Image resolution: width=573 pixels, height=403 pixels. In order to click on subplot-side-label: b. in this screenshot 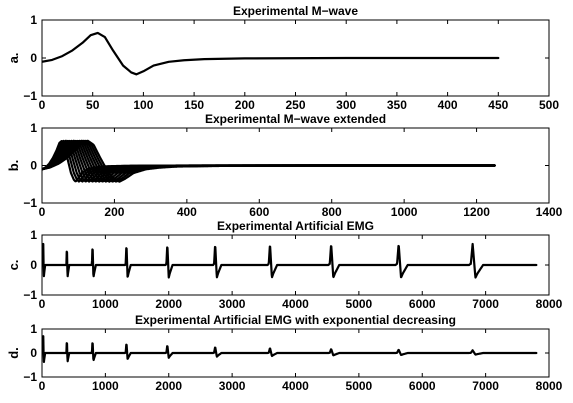, I will do `click(13, 166)`.